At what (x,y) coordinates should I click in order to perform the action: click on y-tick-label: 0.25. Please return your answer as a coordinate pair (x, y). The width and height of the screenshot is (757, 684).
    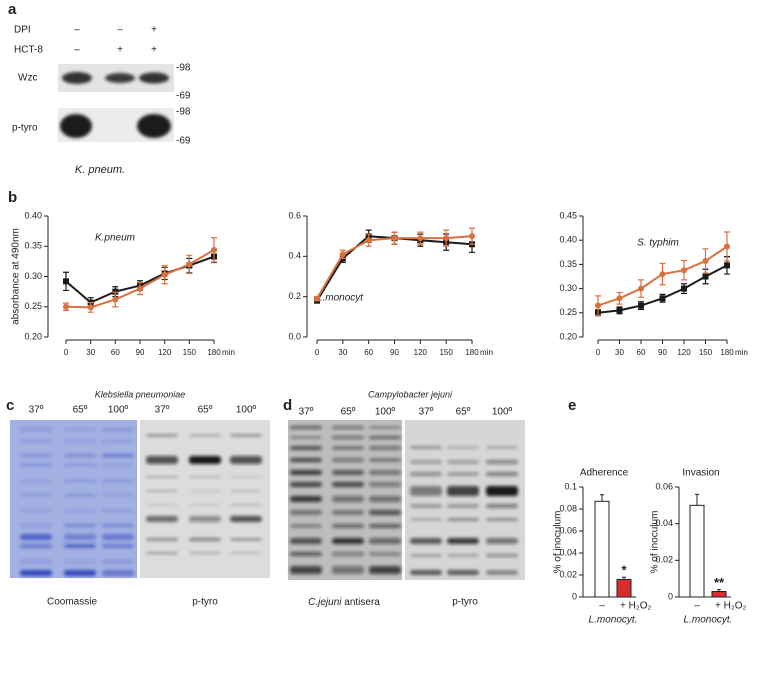
    Looking at the image, I should click on (33, 306).